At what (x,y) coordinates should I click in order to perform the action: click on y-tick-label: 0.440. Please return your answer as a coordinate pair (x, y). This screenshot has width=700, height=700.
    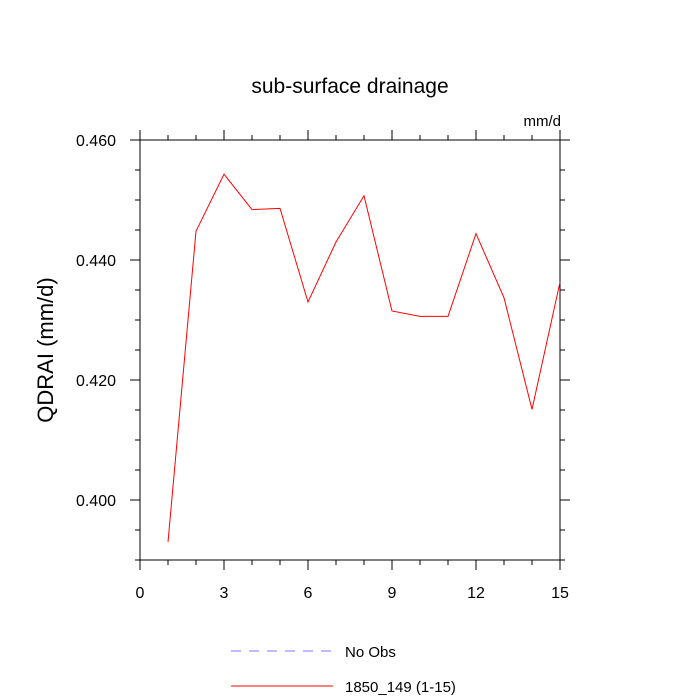
    Looking at the image, I should click on (96, 261).